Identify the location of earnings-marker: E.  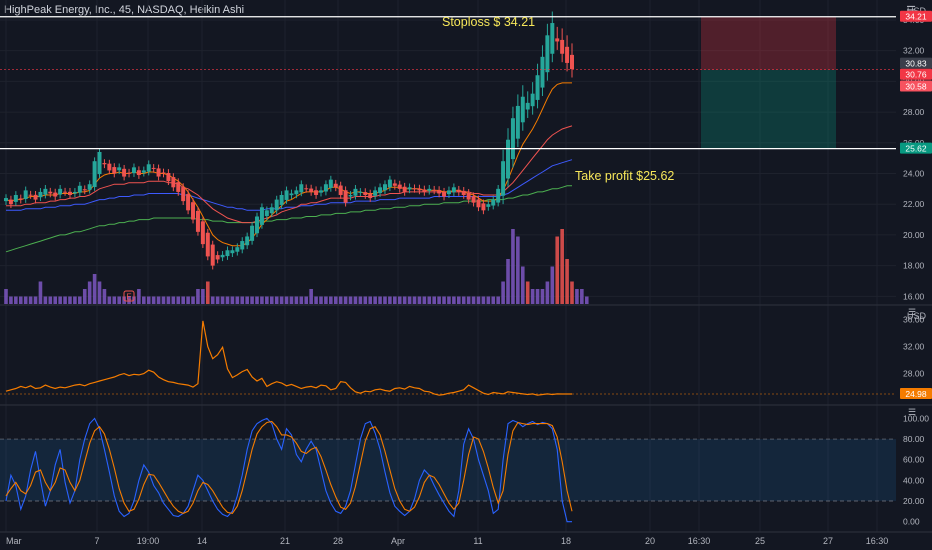
(129, 296).